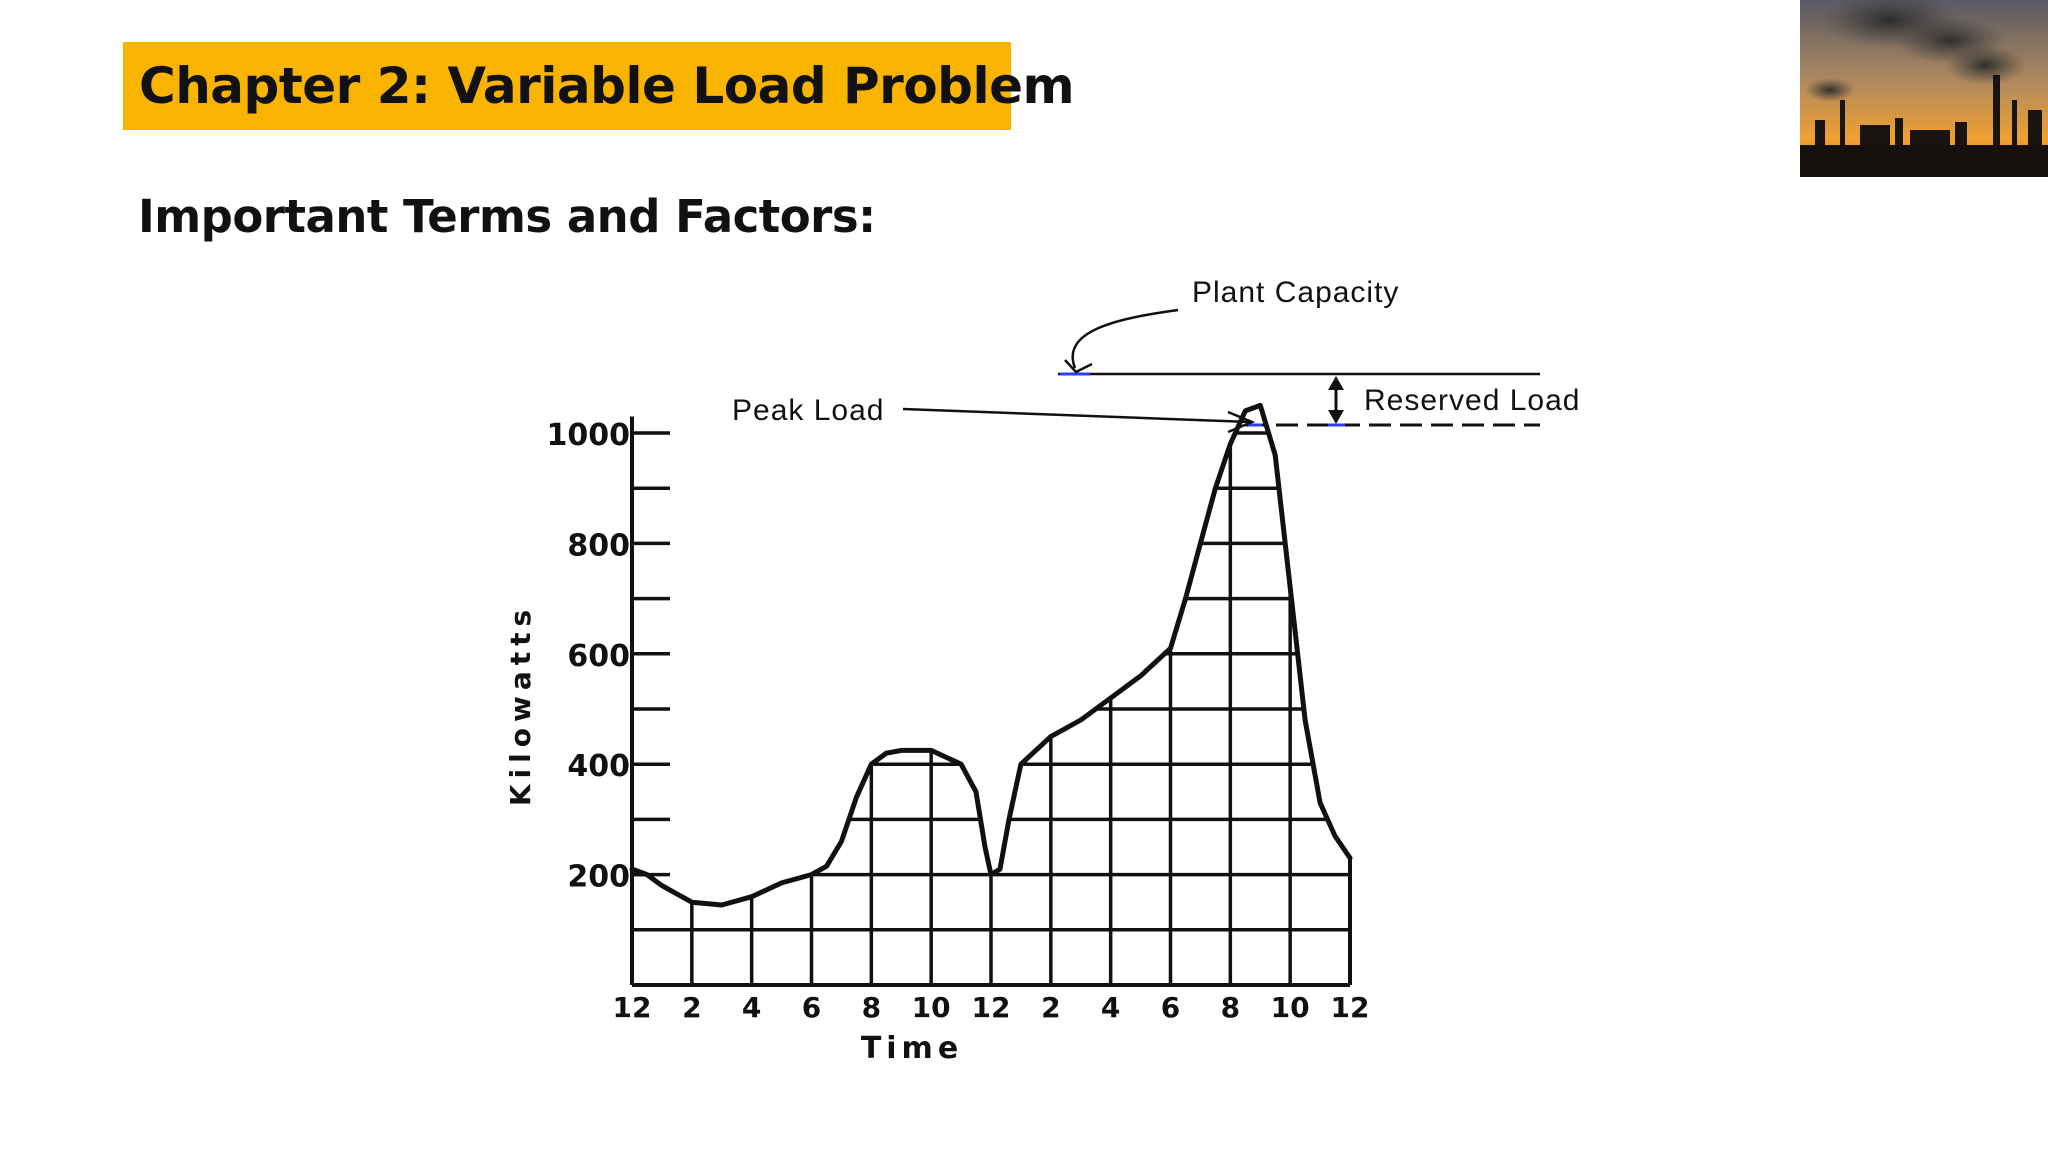 This screenshot has width=2048, height=1152. Describe the element at coordinates (598, 877) in the screenshot. I see `y-tick-label: 200` at that location.